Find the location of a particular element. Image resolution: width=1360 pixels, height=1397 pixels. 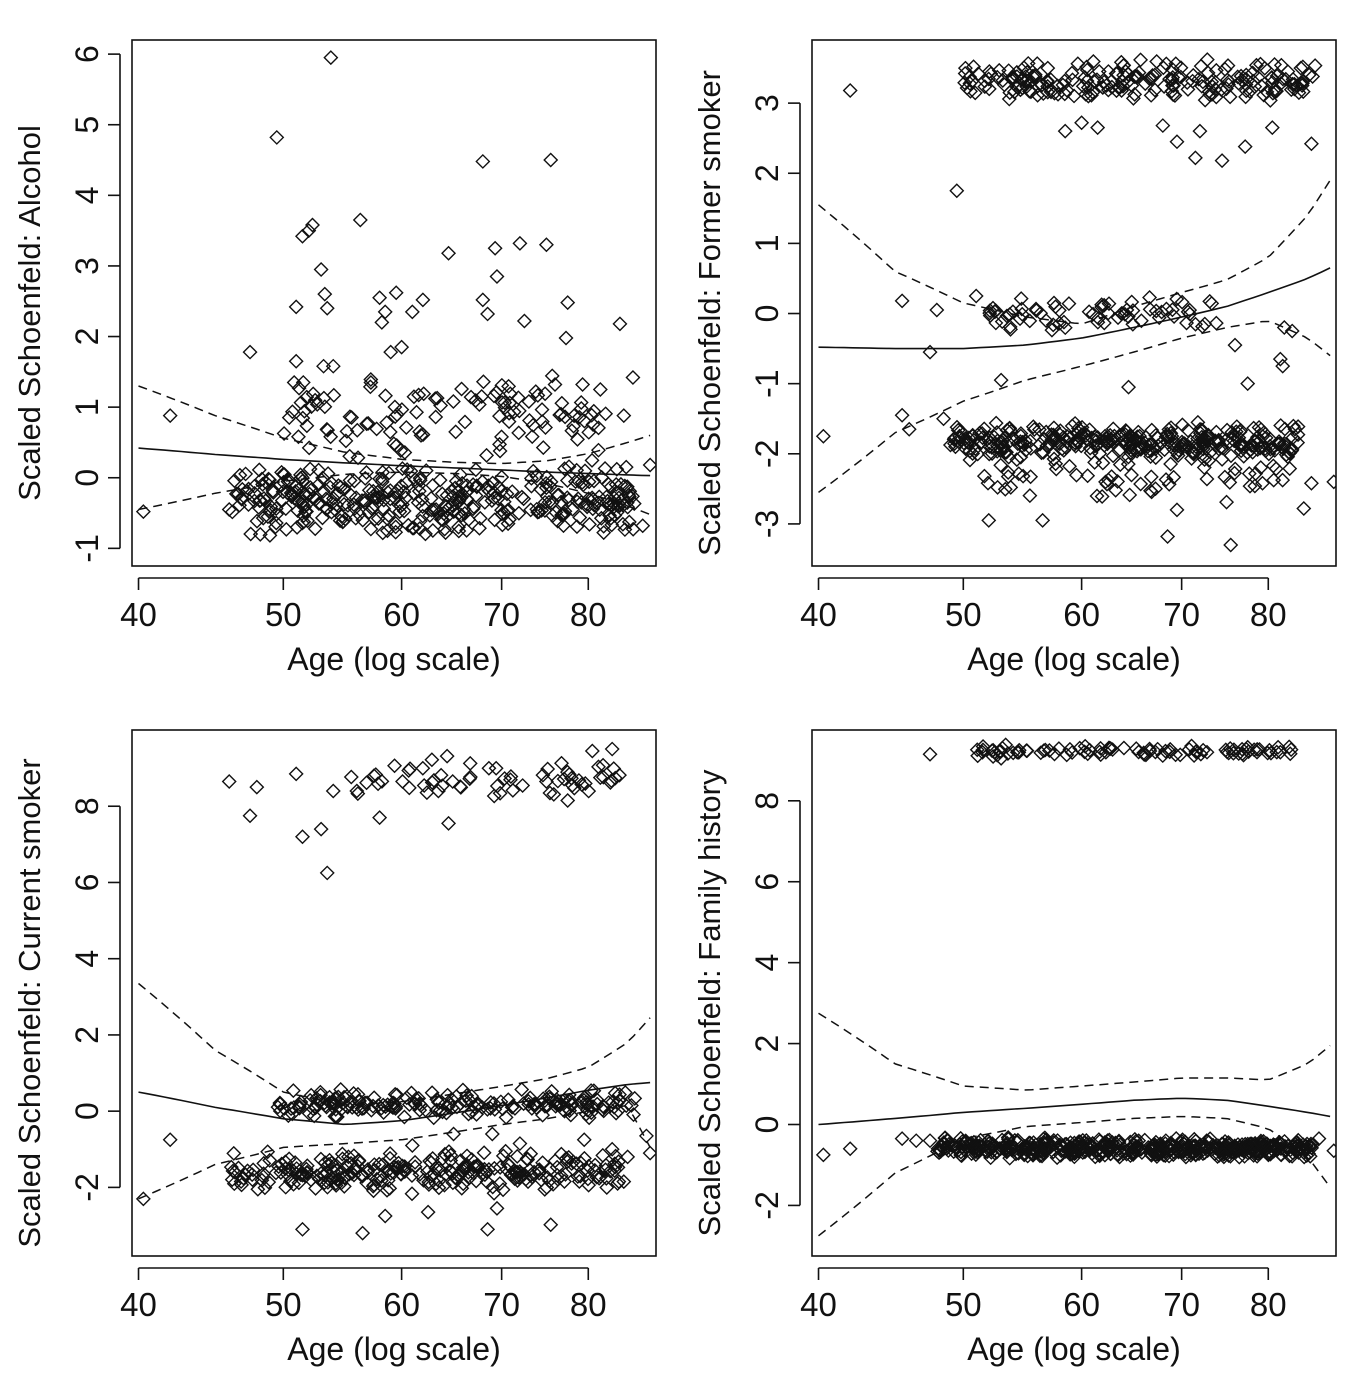

fit-line is located at coordinates (1074, 308).